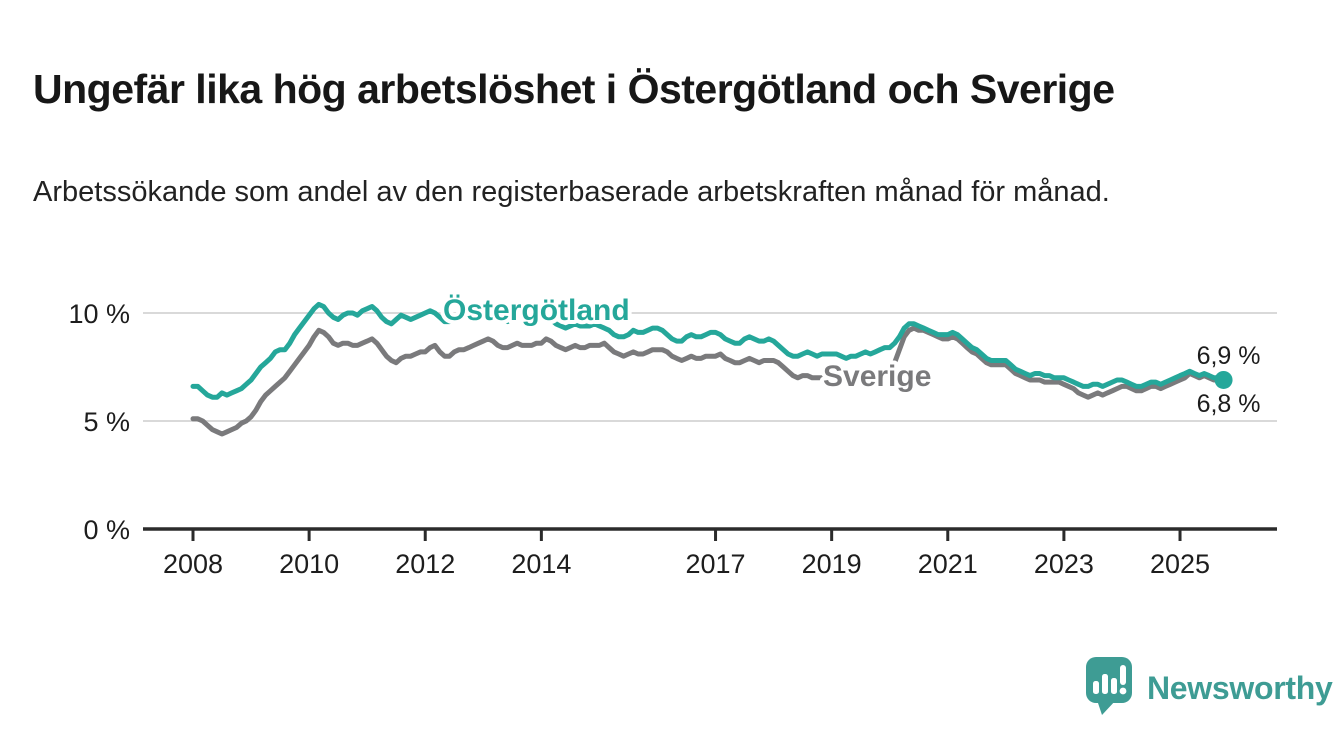  What do you see at coordinates (193, 564) in the screenshot?
I see `x-tick-label: 2008` at bounding box center [193, 564].